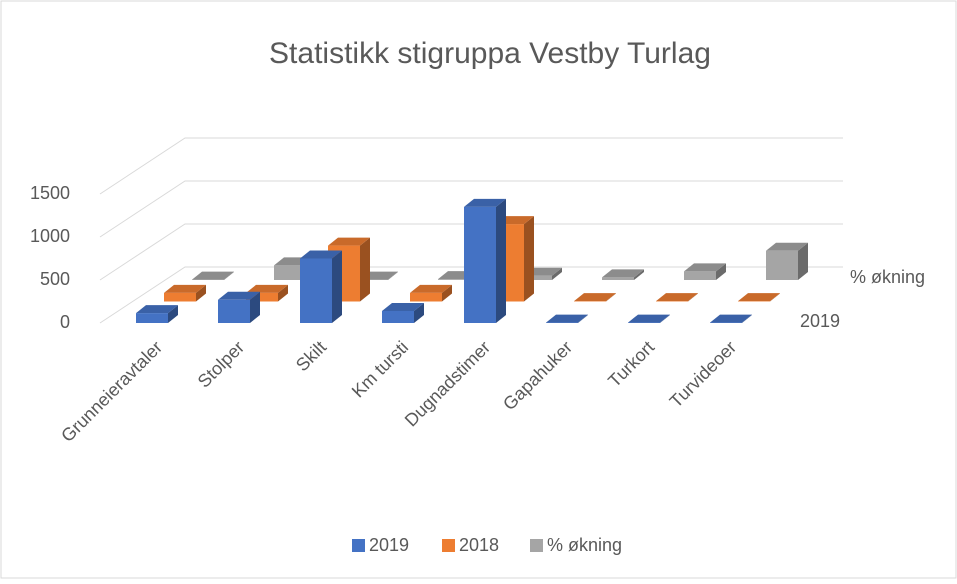 Image resolution: width=957 pixels, height=584 pixels. Describe the element at coordinates (55, 279) in the screenshot. I see `y-tick-label: 500` at that location.